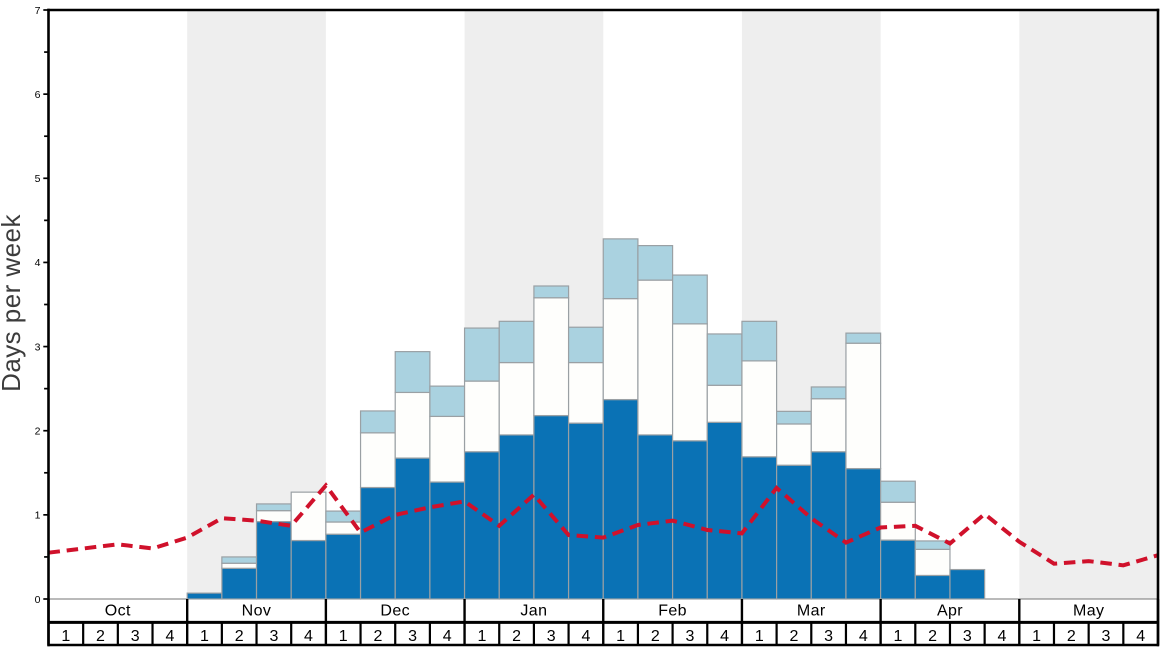 This screenshot has width=1168, height=653. Describe the element at coordinates (257, 611) in the screenshot. I see `svg-text: Nov` at that location.